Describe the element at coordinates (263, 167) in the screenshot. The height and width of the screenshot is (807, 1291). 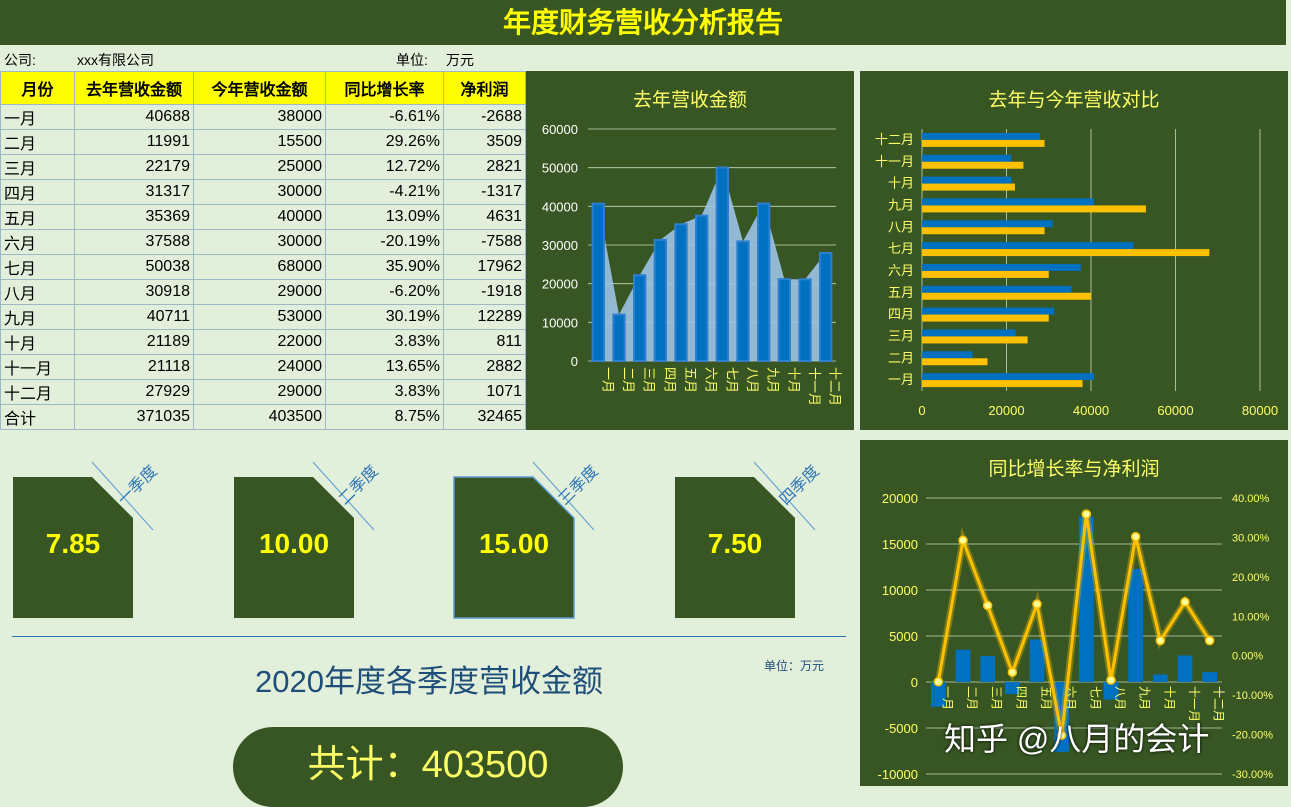
I see `table-row: 三月 22179 25000 12.72% 2821` at that location.